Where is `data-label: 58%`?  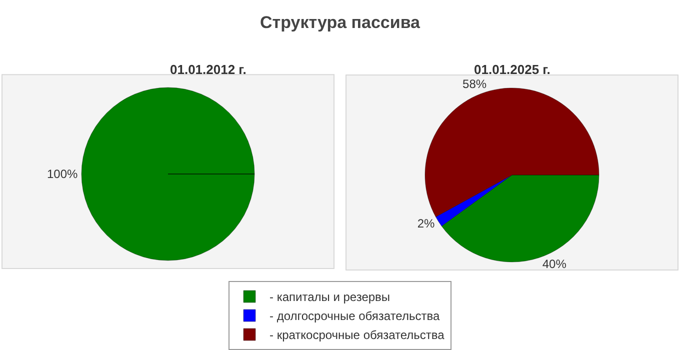 data-label: 58% is located at coordinates (474, 84).